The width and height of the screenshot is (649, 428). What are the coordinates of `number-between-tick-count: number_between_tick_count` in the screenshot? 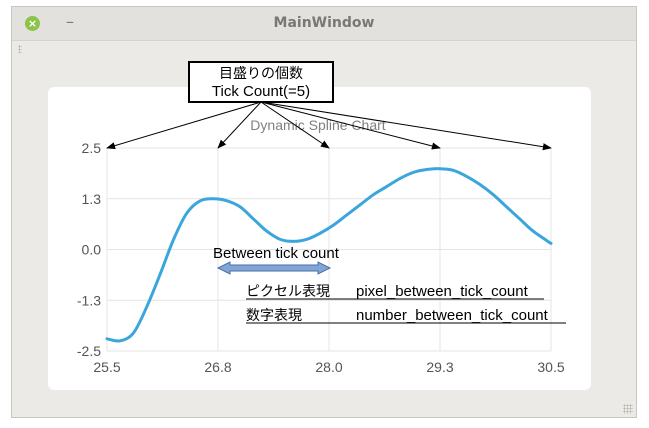 It's located at (452, 315).